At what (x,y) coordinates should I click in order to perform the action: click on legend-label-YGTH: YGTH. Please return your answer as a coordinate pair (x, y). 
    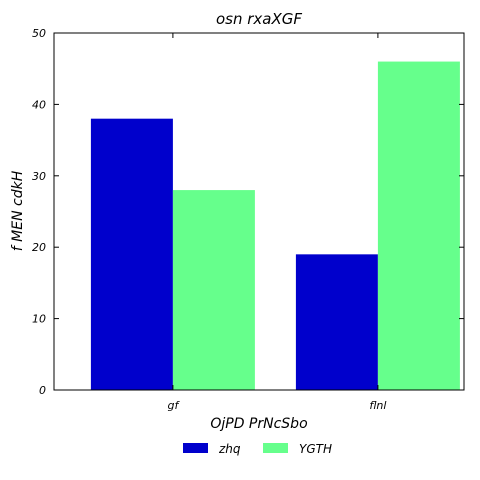
    Looking at the image, I should click on (315, 449).